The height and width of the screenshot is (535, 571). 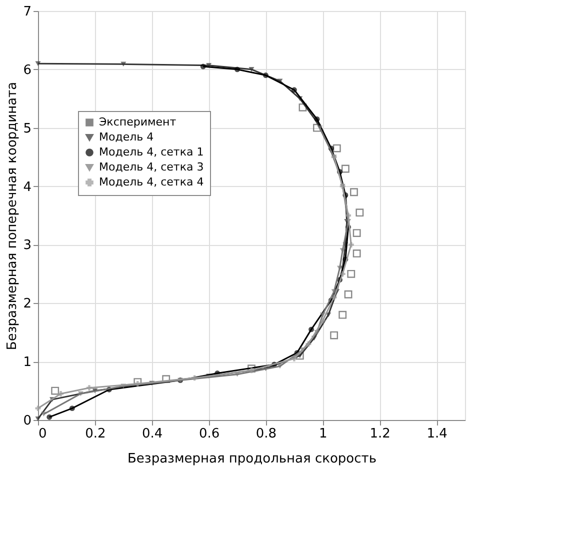 What do you see at coordinates (151, 152) in the screenshot?
I see `legend-label: Модель 4, сетка 1` at bounding box center [151, 152].